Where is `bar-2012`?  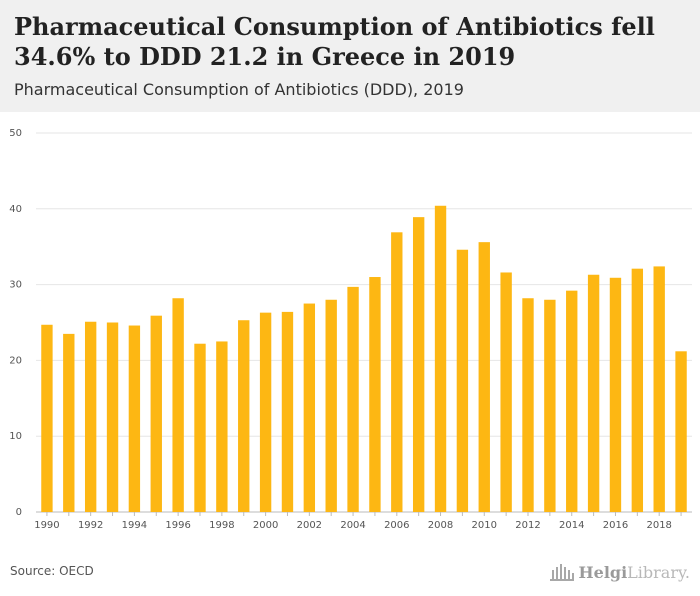
bar-2012 is located at coordinates (528, 405).